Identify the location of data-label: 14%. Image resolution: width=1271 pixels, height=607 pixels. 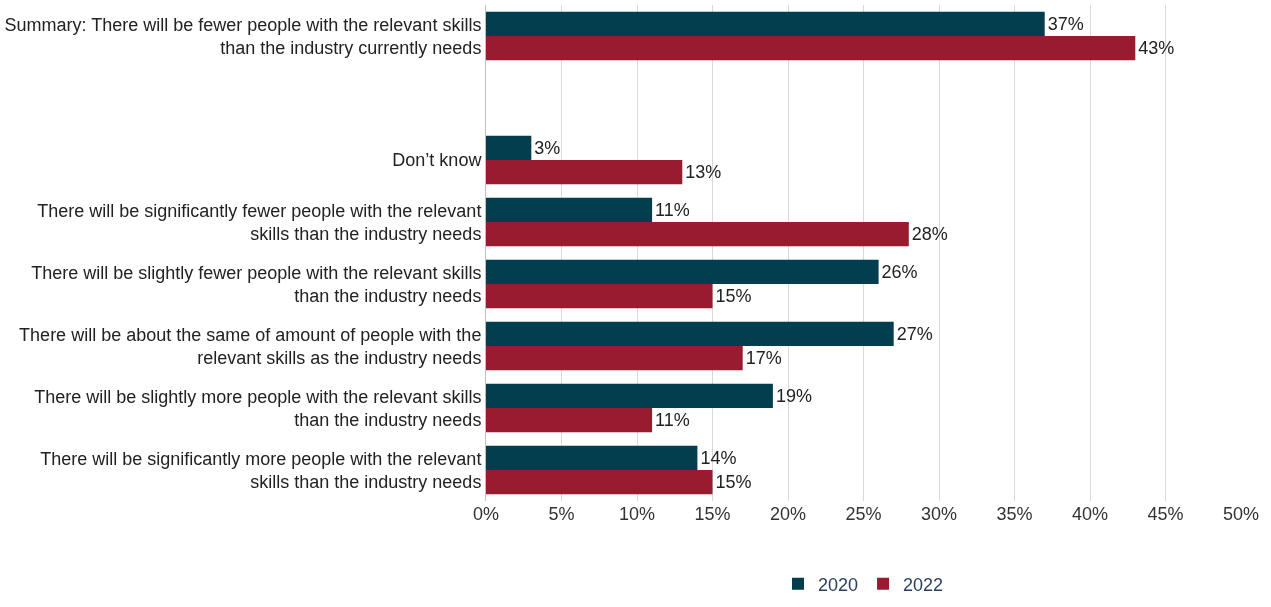
(718, 457).